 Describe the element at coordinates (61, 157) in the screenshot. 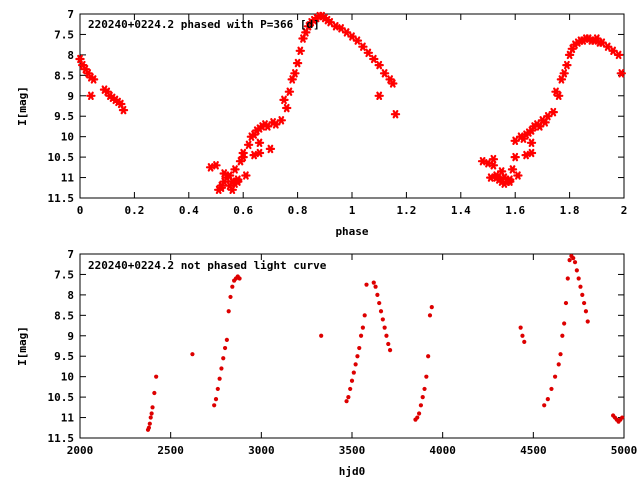

I see `phased-y-tick-label: 10.5` at that location.